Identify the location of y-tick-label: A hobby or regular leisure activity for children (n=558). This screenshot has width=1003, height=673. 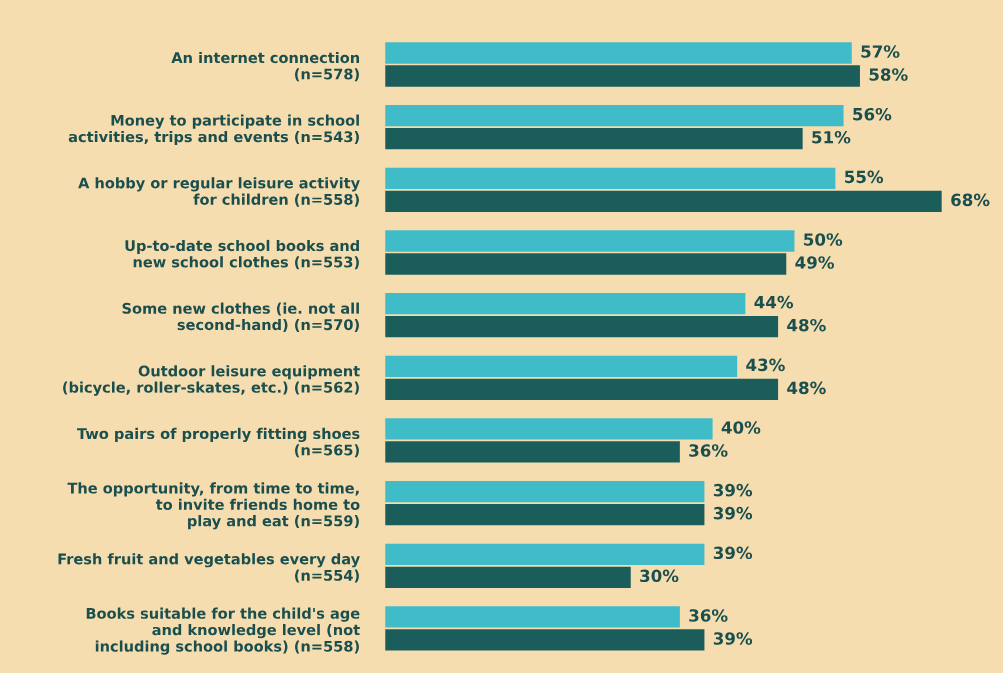
(219, 192).